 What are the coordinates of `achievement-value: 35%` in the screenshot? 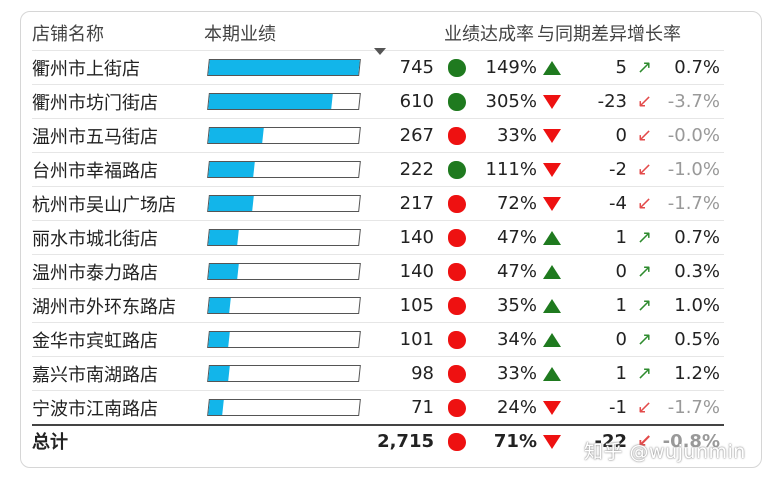 It's located at (504, 305).